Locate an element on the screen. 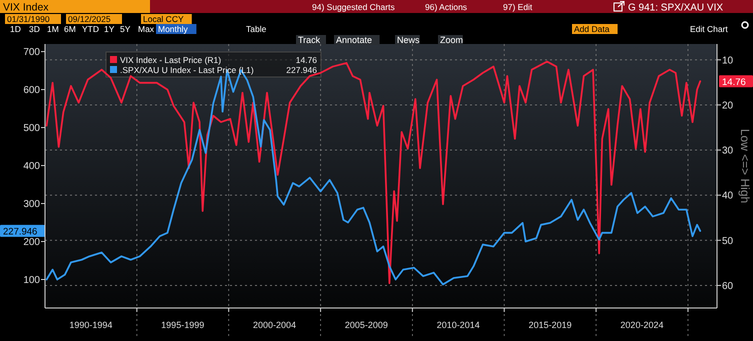 The width and height of the screenshot is (753, 341). y-tick-label: 500 is located at coordinates (31, 128).